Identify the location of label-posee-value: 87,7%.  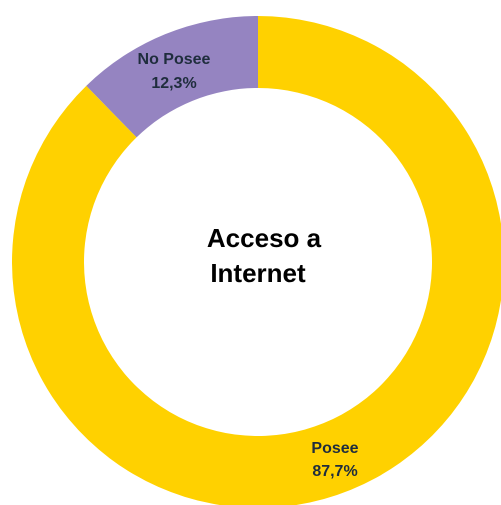
(334, 471).